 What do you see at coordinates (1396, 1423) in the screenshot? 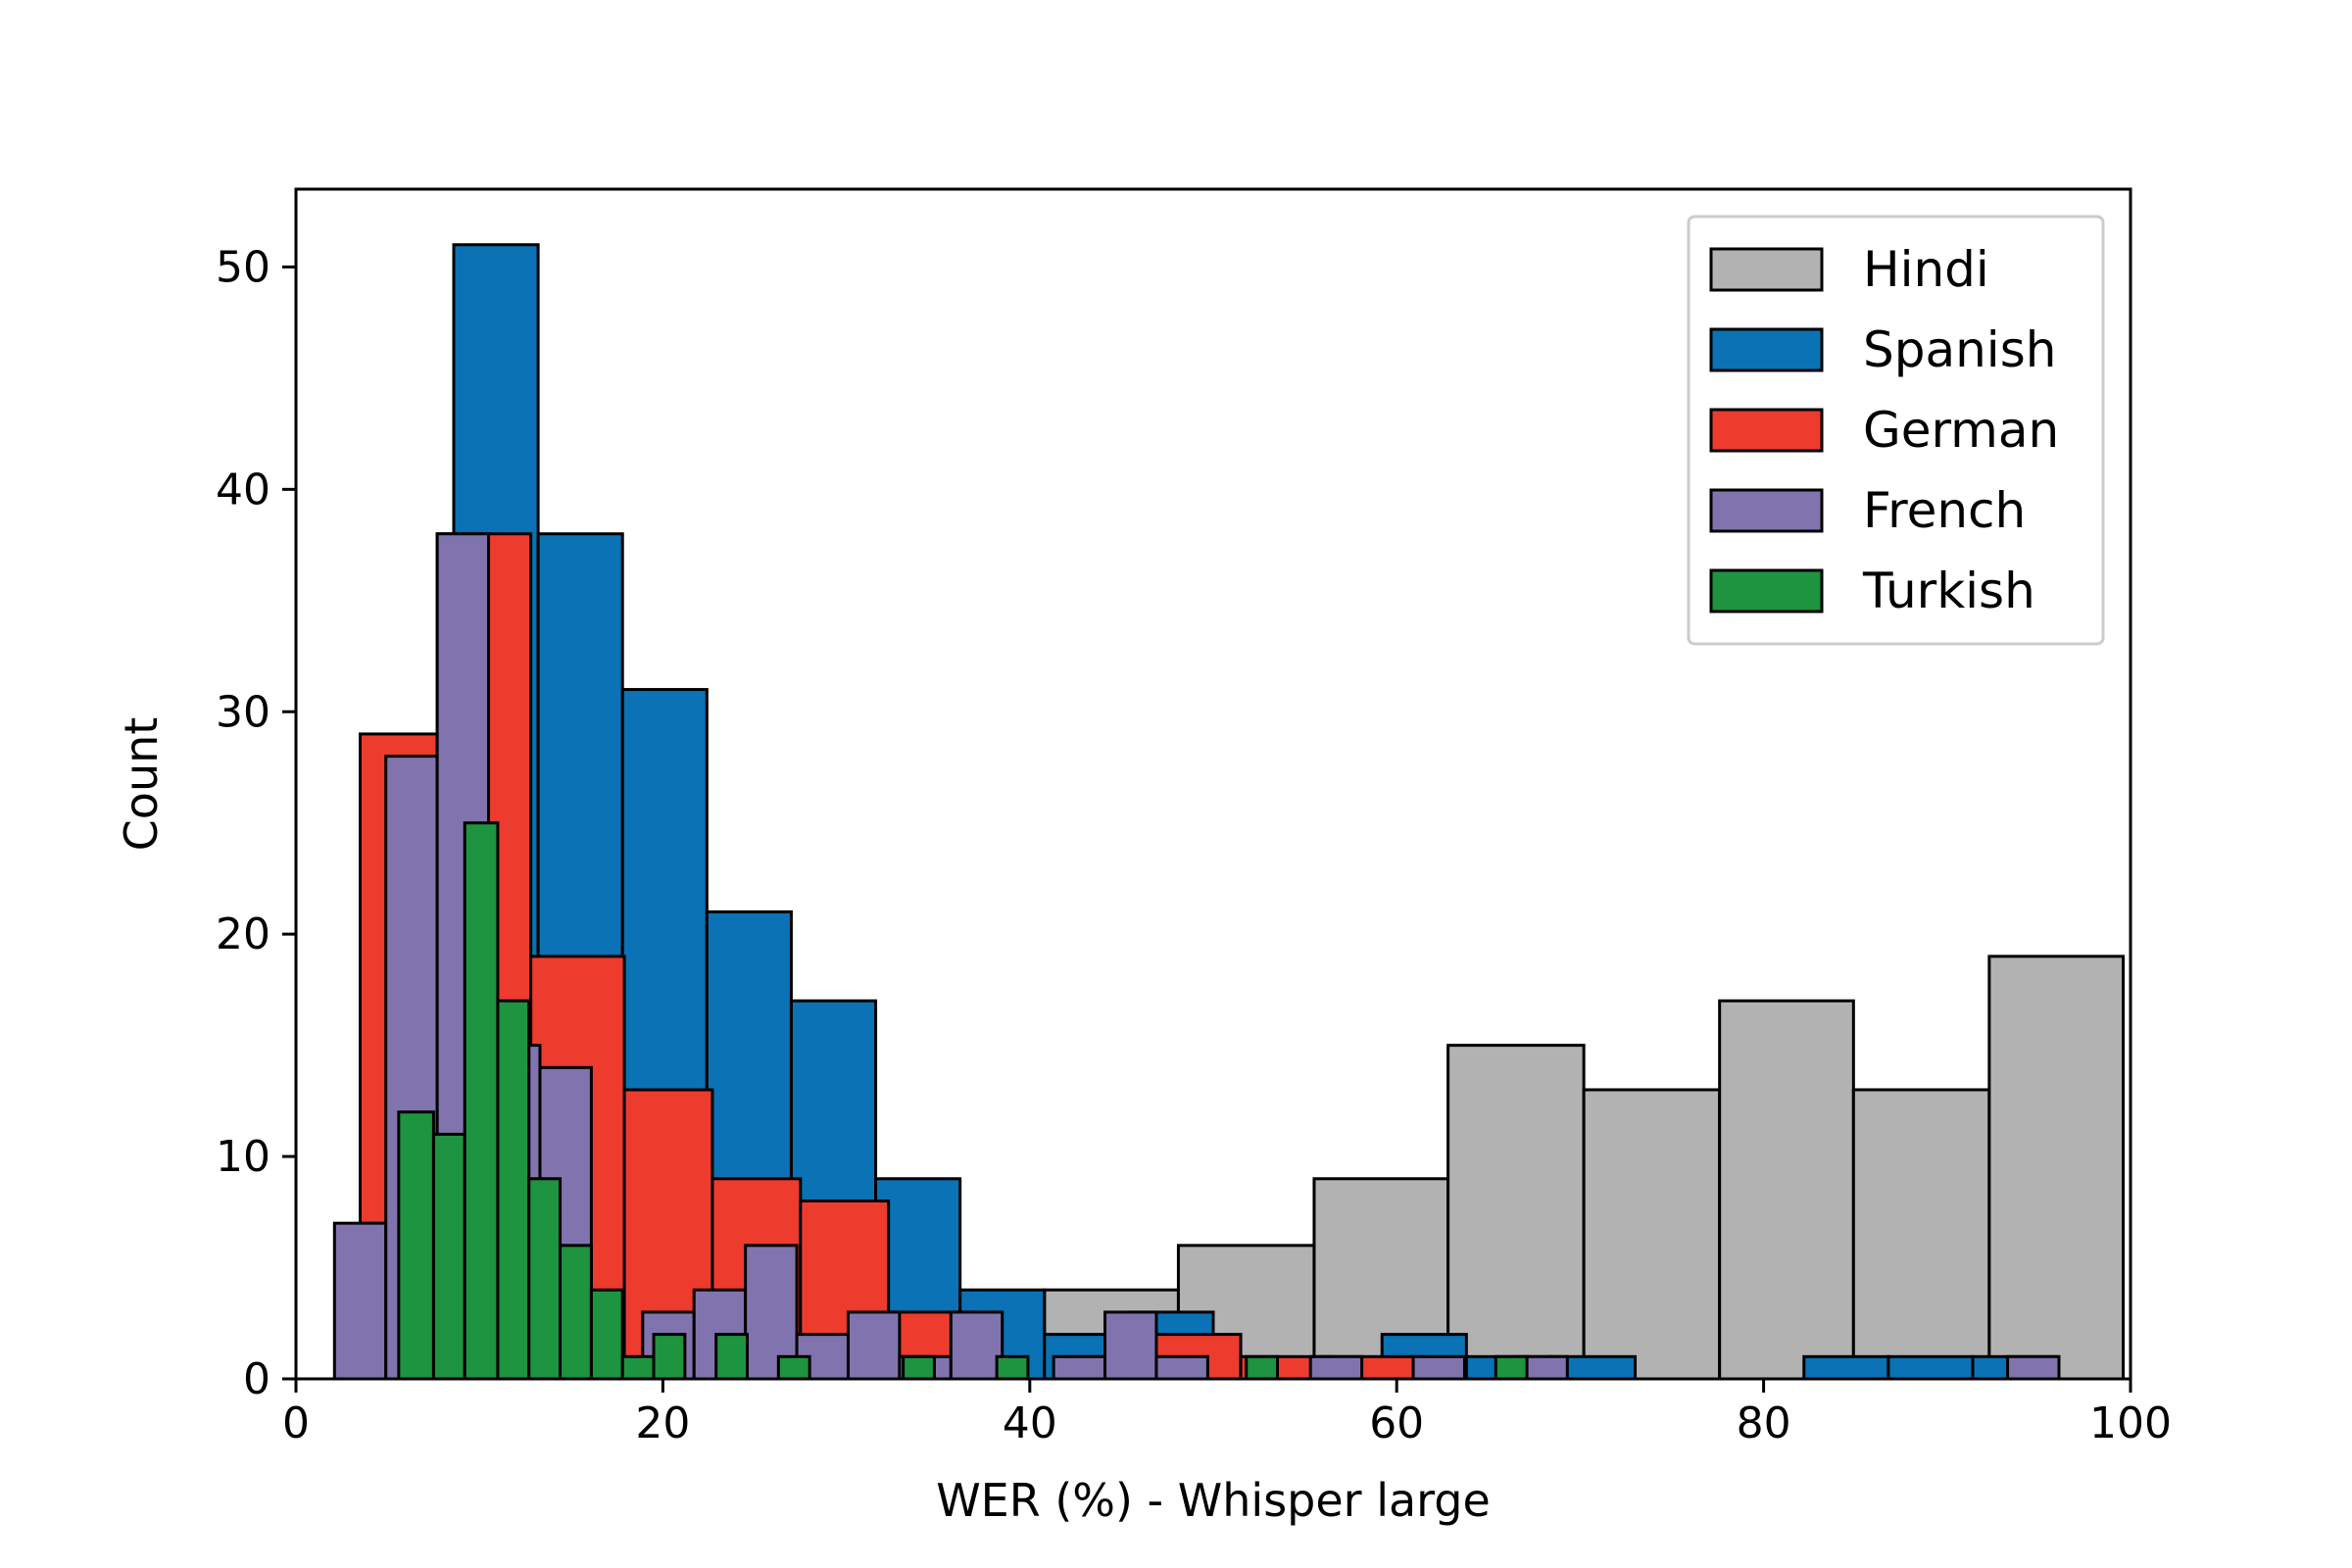
I see `x-tick-label: 60` at bounding box center [1396, 1423].